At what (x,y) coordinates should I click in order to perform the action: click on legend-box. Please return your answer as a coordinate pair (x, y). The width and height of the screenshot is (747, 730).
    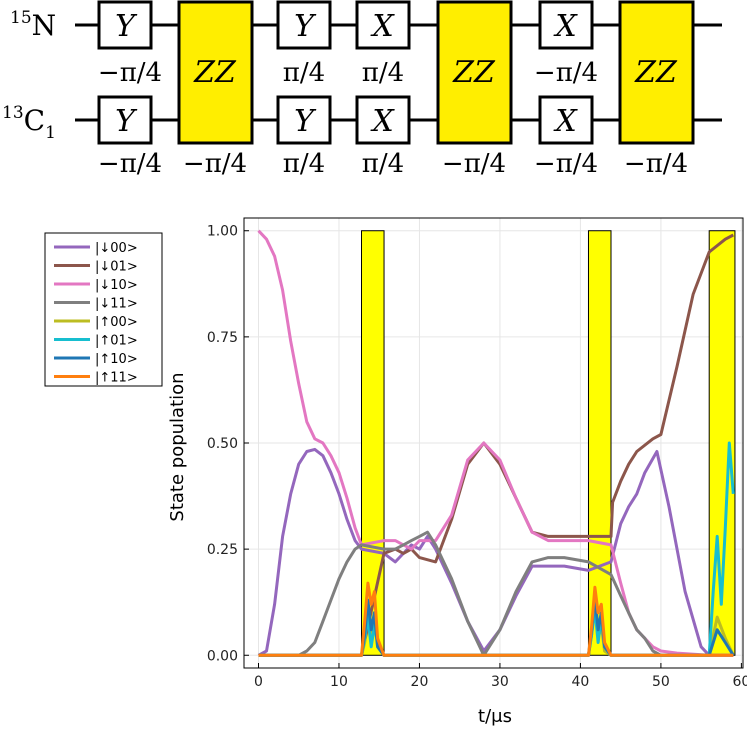
    Looking at the image, I should click on (103, 309).